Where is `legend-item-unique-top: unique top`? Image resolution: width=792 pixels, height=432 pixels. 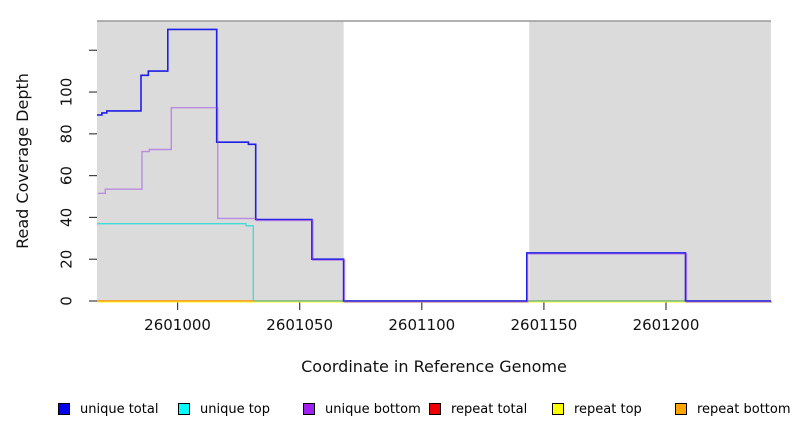 legend-item-unique-top: unique top is located at coordinates (224, 409).